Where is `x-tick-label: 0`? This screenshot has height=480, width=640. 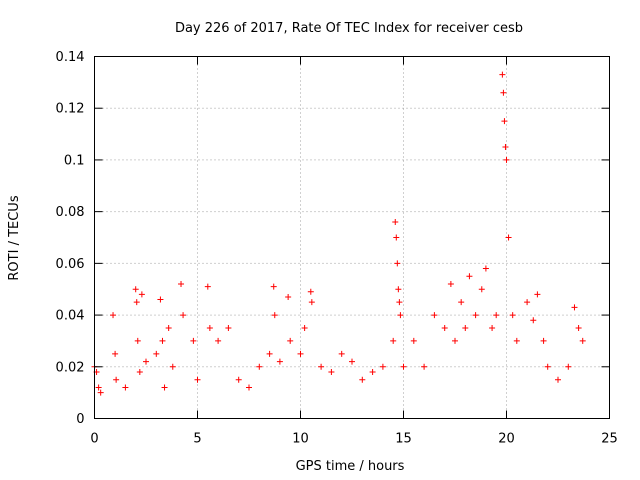 x-tick-label: 0 is located at coordinates (94, 439).